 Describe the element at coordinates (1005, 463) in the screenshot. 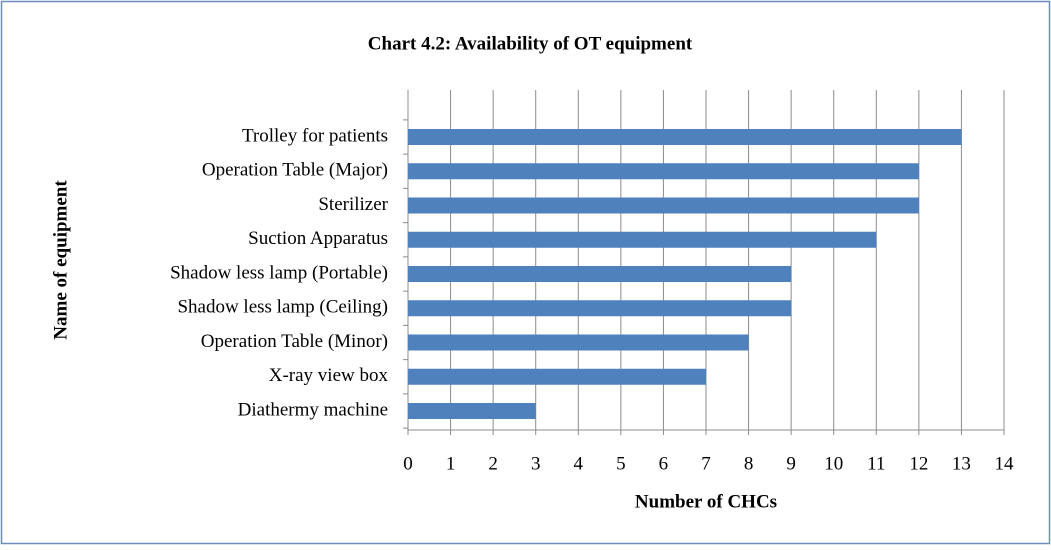

I see `x-tick-label: 14` at that location.